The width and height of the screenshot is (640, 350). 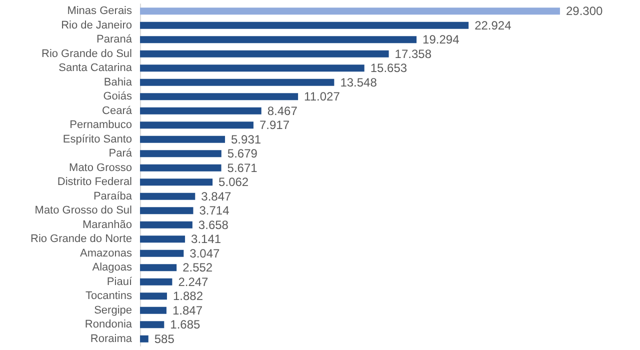 What do you see at coordinates (493, 25) in the screenshot?
I see `data-label: 22.924` at bounding box center [493, 25].